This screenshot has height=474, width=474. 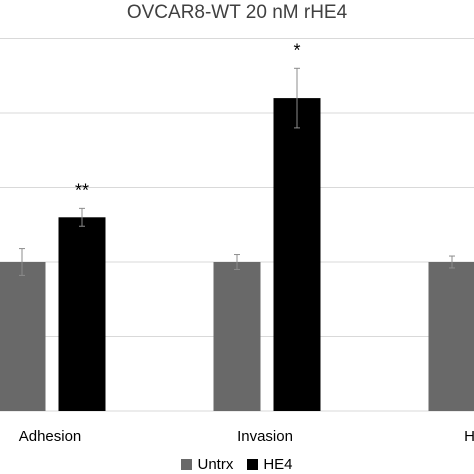 I want to click on error-bar-he4-invasion, so click(x=297, y=98).